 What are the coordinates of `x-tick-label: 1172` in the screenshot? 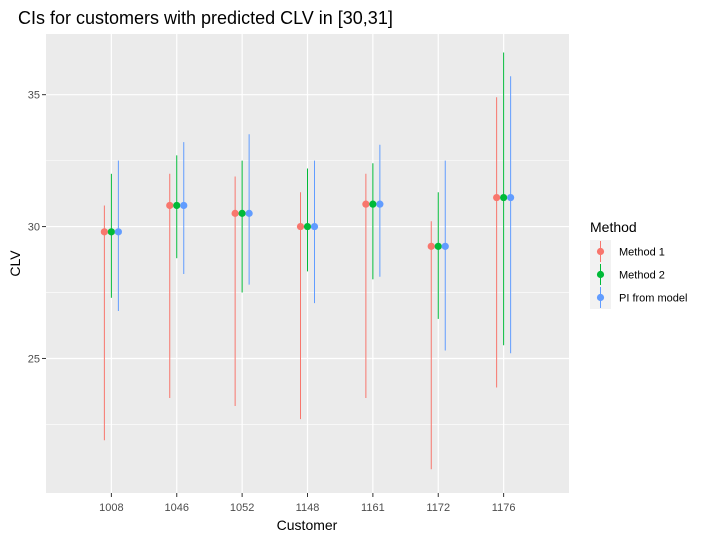 It's located at (438, 508).